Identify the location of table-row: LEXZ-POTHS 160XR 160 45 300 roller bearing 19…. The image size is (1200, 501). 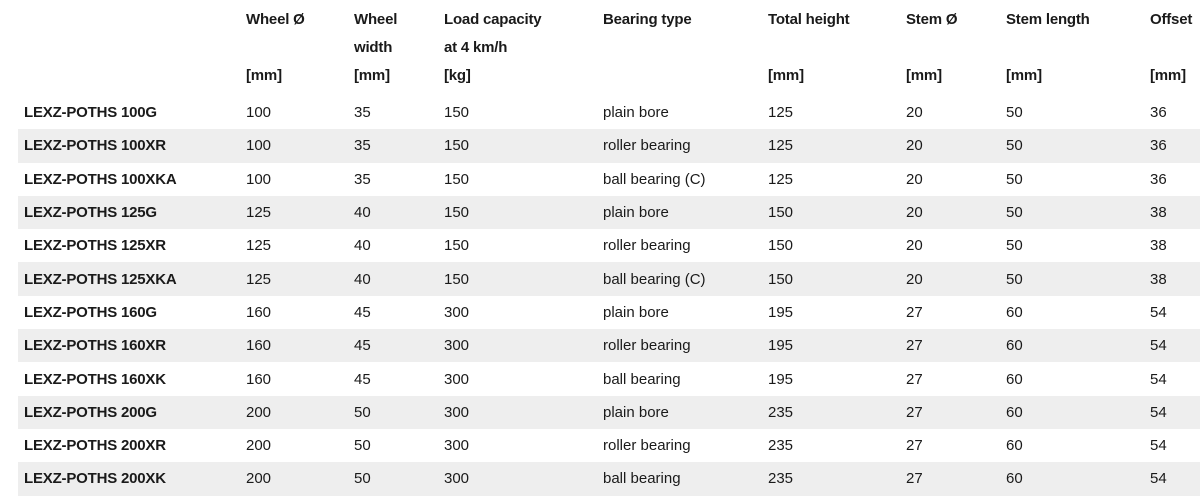
(609, 346).